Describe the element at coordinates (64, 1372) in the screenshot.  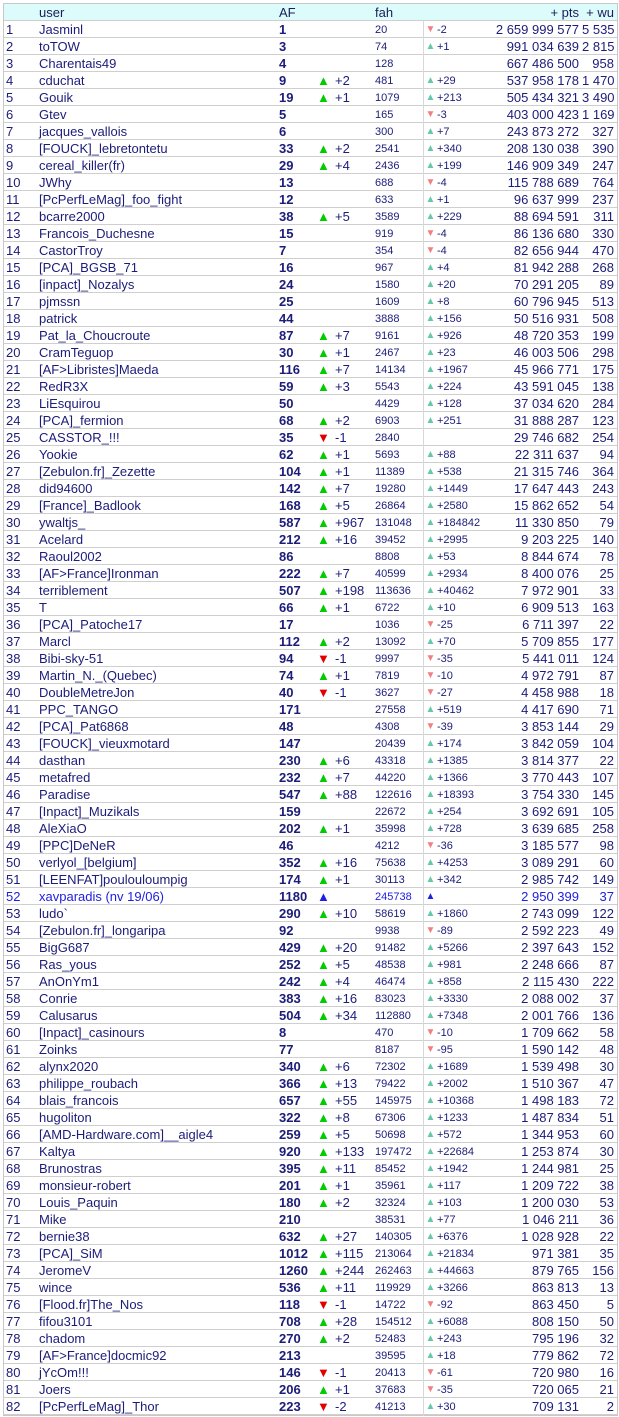
I see `user-link: jYcOm!!!` at that location.